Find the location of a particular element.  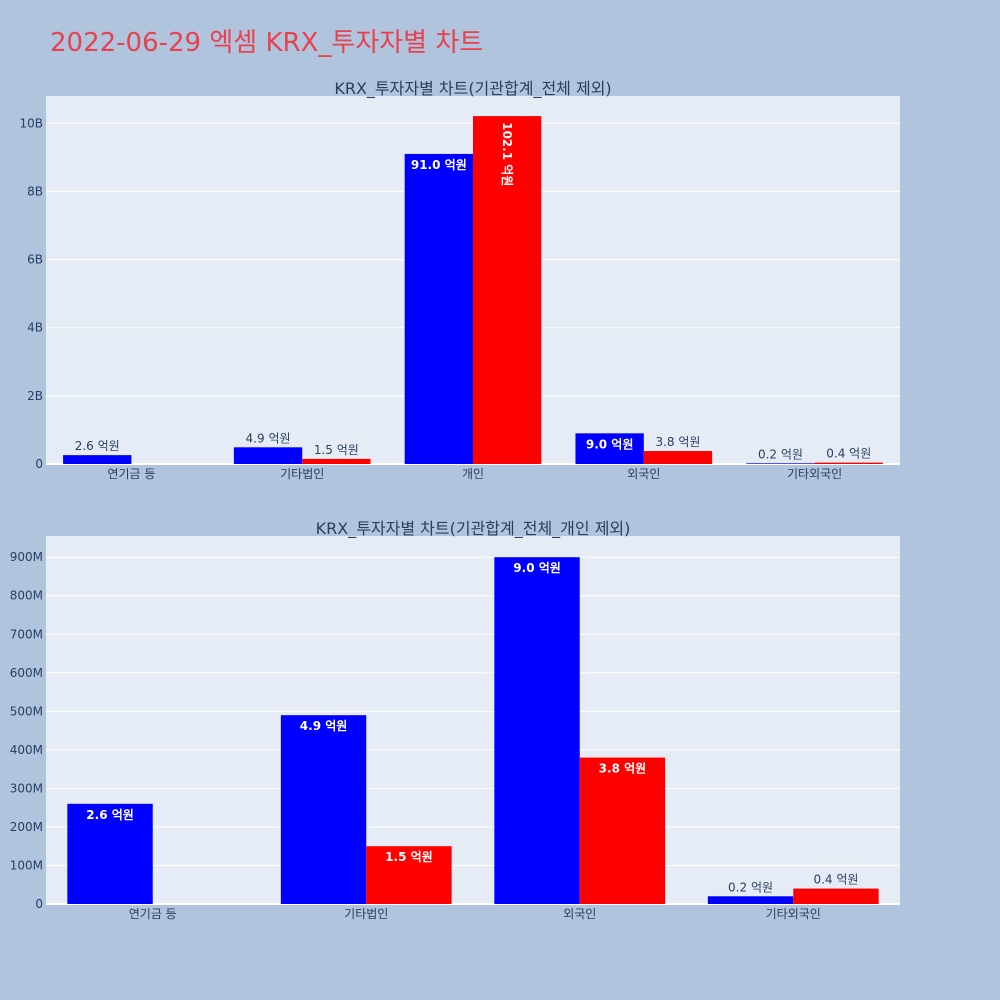

chart-title: KRX_투자자별 차트(기관합계_전체 제외) is located at coordinates (472, 89).